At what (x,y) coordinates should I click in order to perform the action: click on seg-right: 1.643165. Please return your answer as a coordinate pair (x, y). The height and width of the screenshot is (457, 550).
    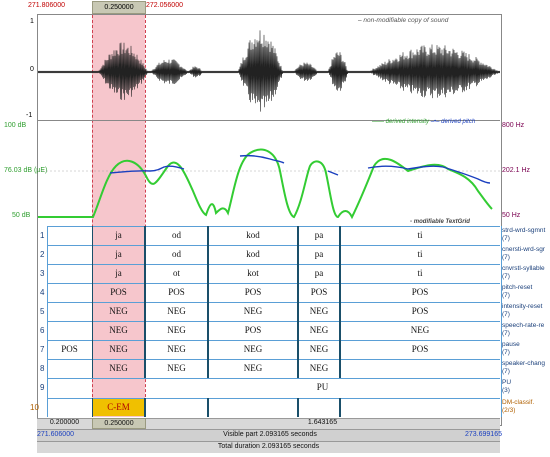
    Looking at the image, I should click on (322, 422).